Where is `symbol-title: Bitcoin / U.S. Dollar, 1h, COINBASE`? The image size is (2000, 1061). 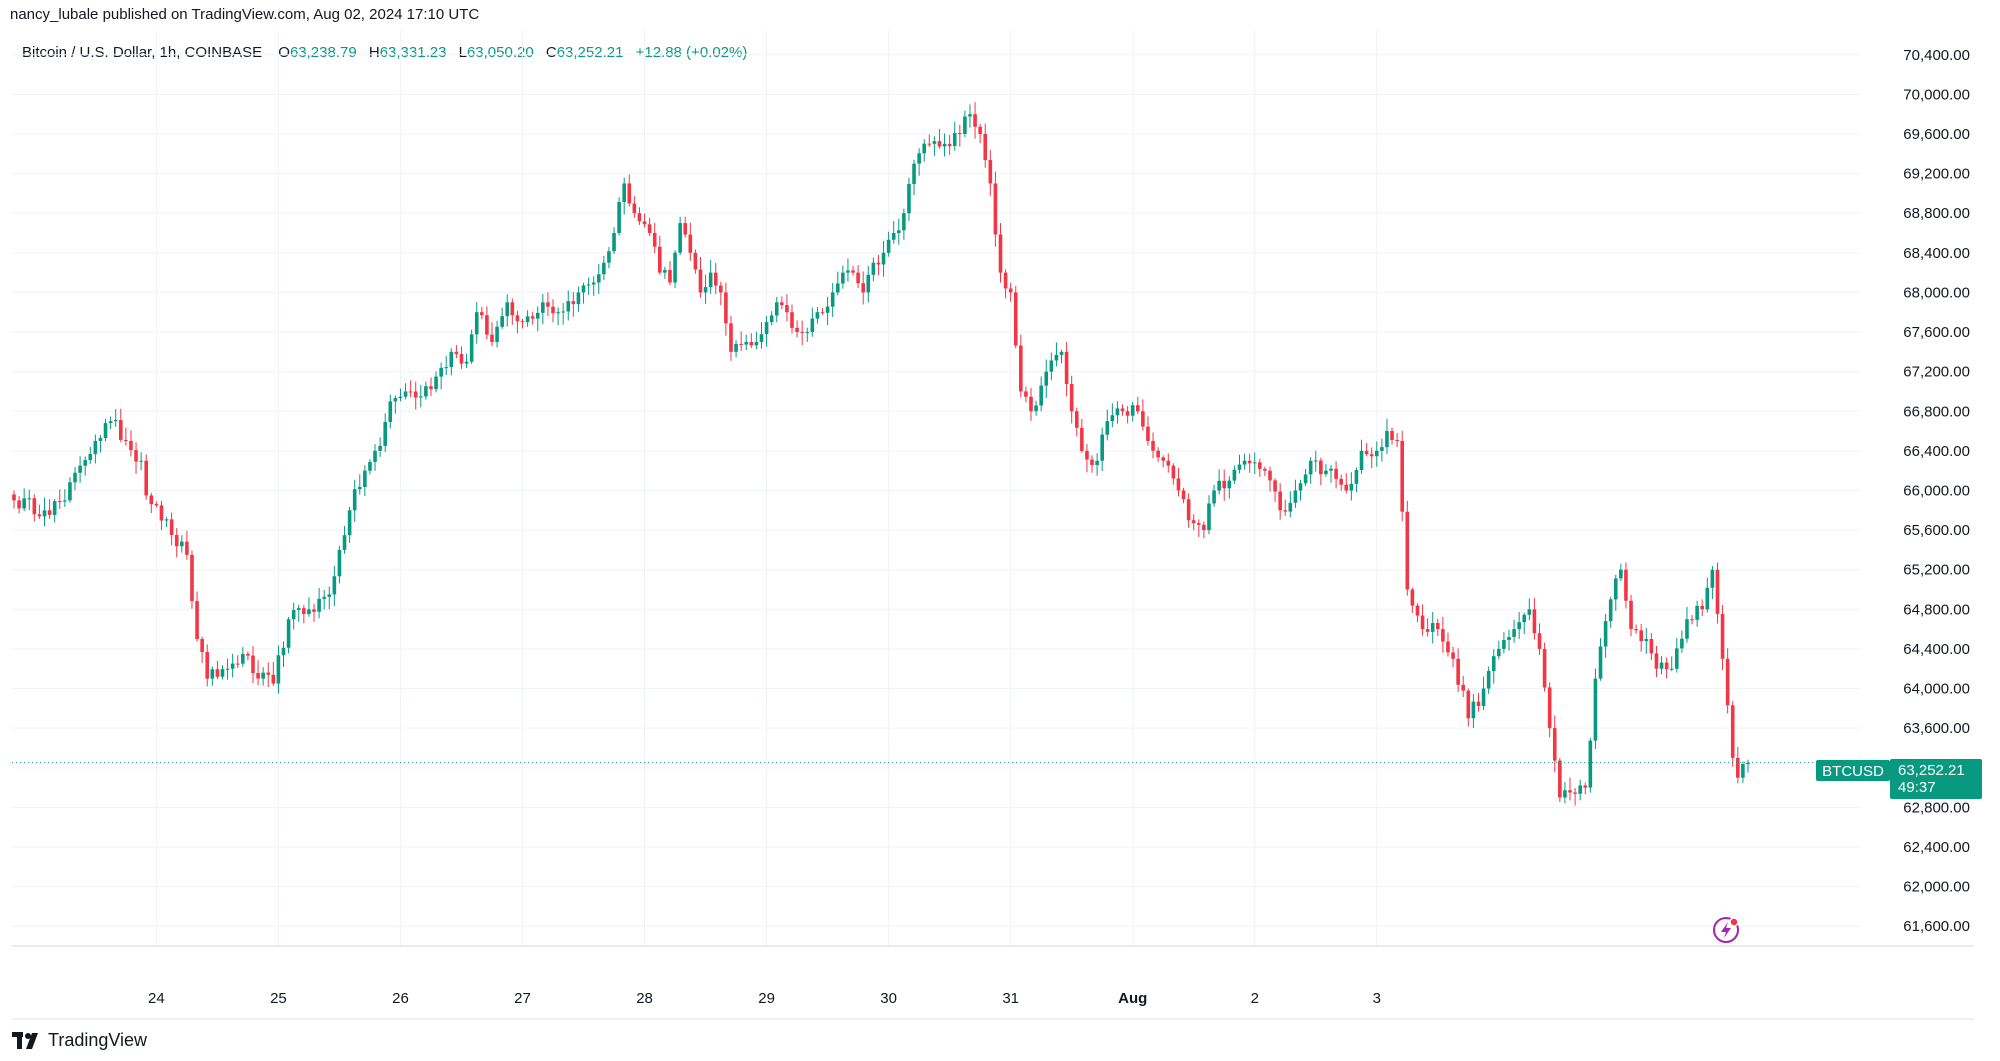
symbol-title: Bitcoin / U.S. Dollar, 1h, COINBASE is located at coordinates (142, 52).